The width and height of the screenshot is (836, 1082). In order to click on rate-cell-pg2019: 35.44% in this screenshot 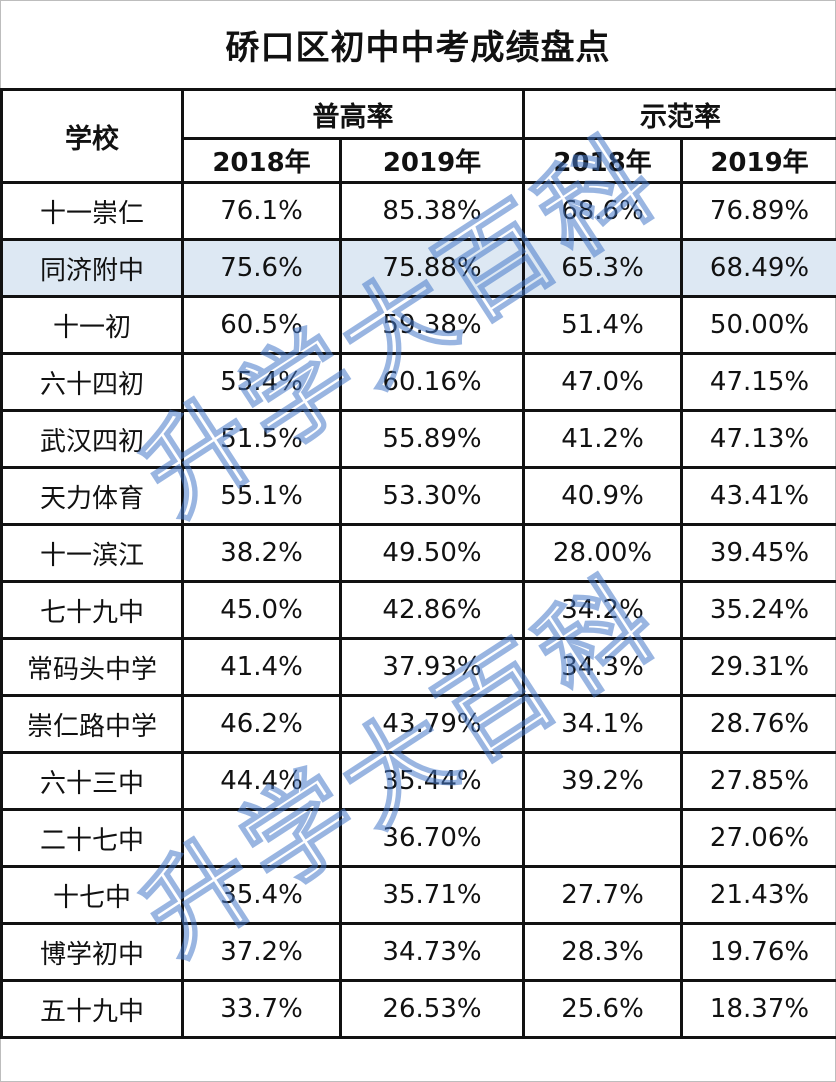, I will do `click(432, 781)`.